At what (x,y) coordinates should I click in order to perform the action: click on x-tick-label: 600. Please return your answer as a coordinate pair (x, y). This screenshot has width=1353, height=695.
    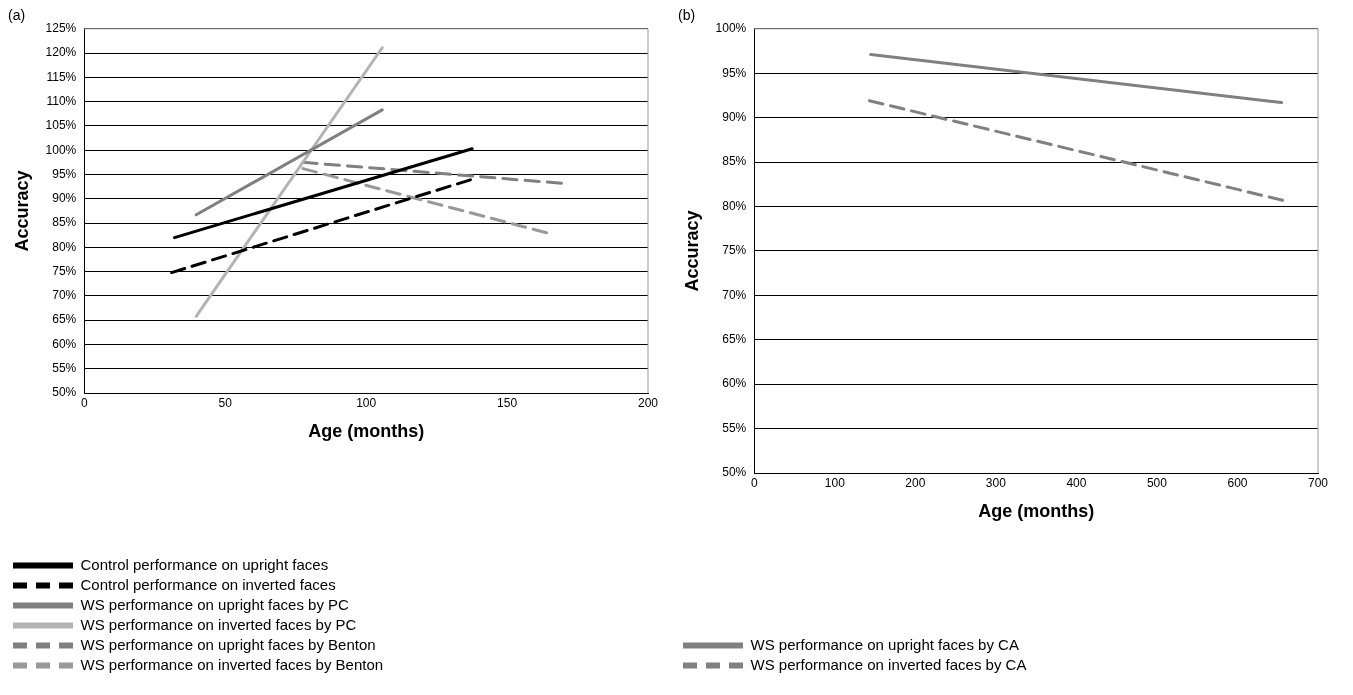
    Looking at the image, I should click on (1237, 482).